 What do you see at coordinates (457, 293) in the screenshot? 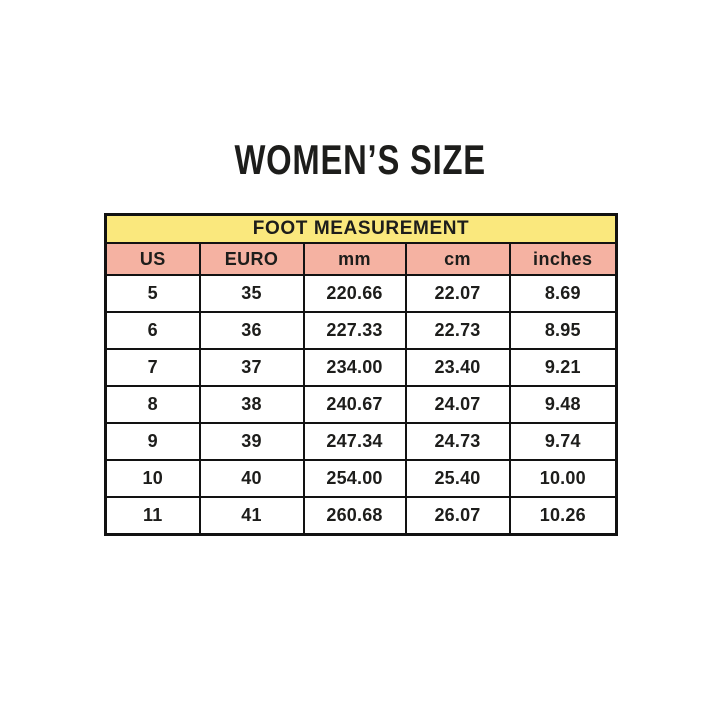
I see `table-cell: 22.07` at bounding box center [457, 293].